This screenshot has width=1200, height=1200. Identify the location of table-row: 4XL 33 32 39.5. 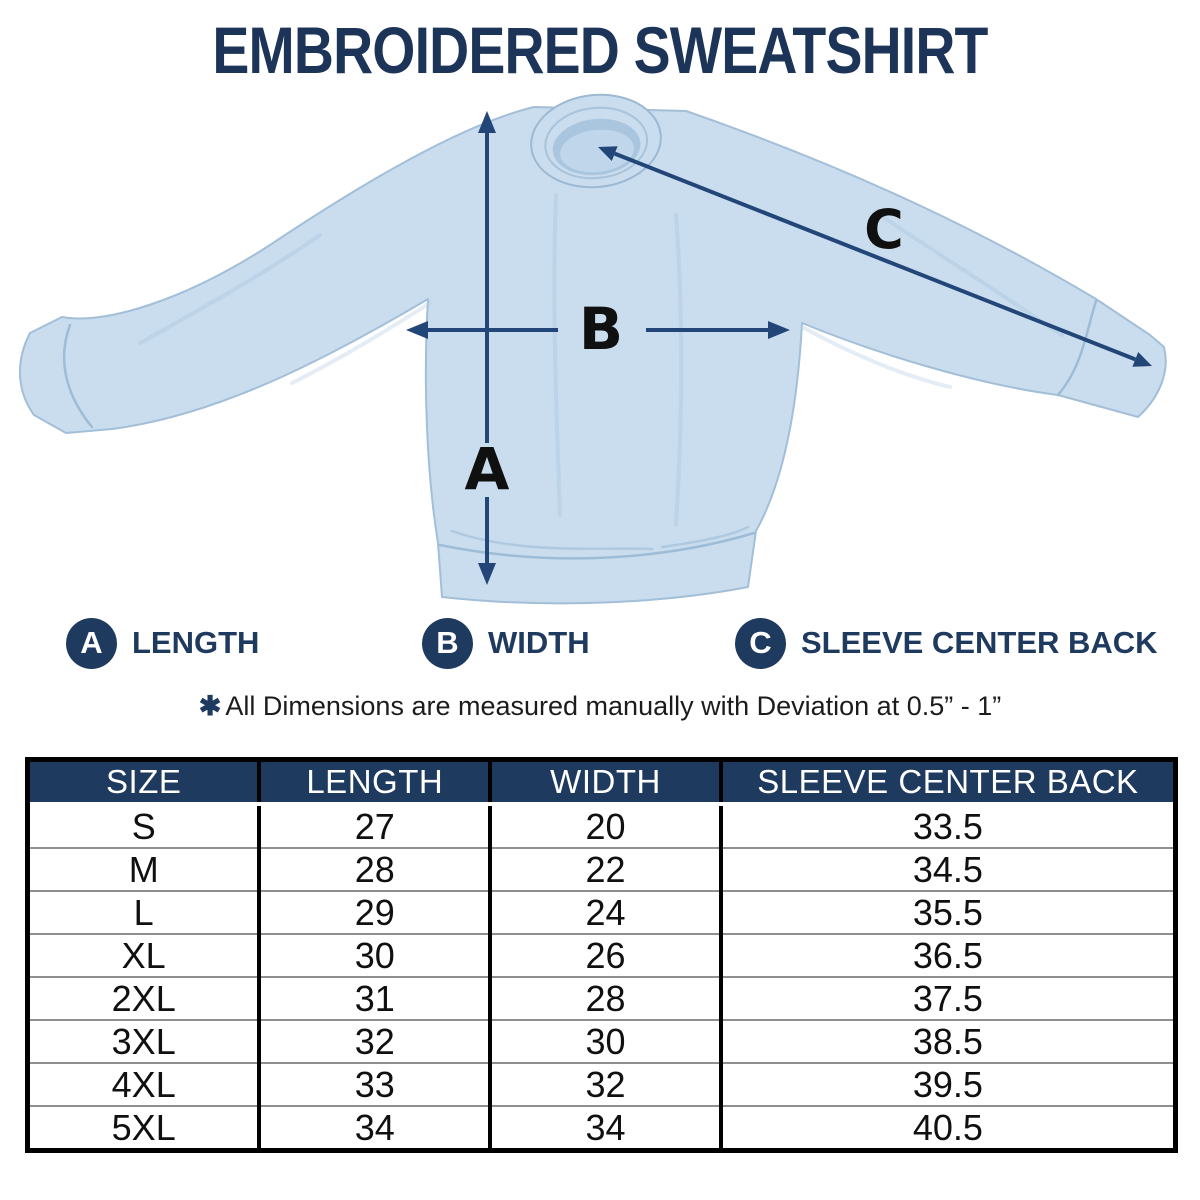
(601, 1084).